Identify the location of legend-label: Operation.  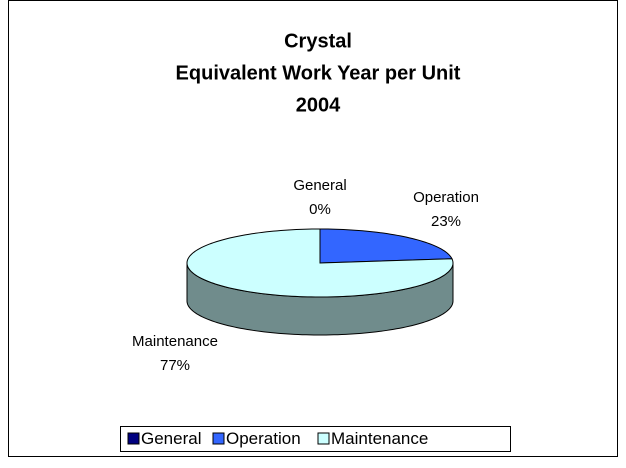
(263, 438).